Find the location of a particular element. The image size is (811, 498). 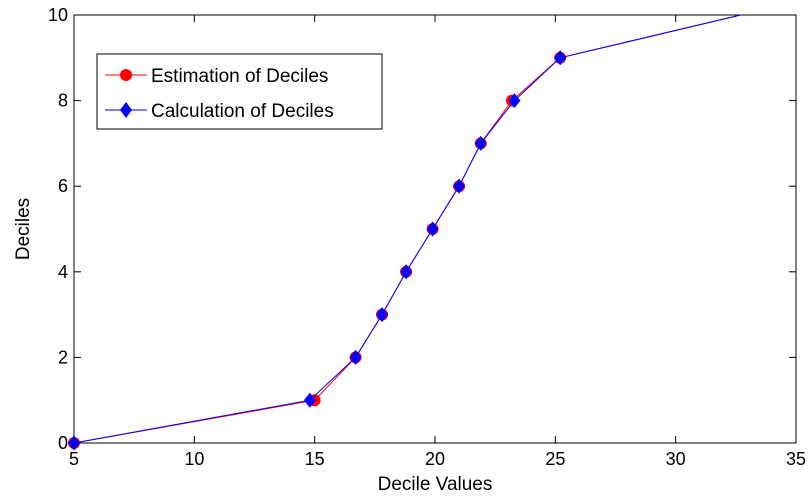

x-tick-label: 30 is located at coordinates (676, 459).